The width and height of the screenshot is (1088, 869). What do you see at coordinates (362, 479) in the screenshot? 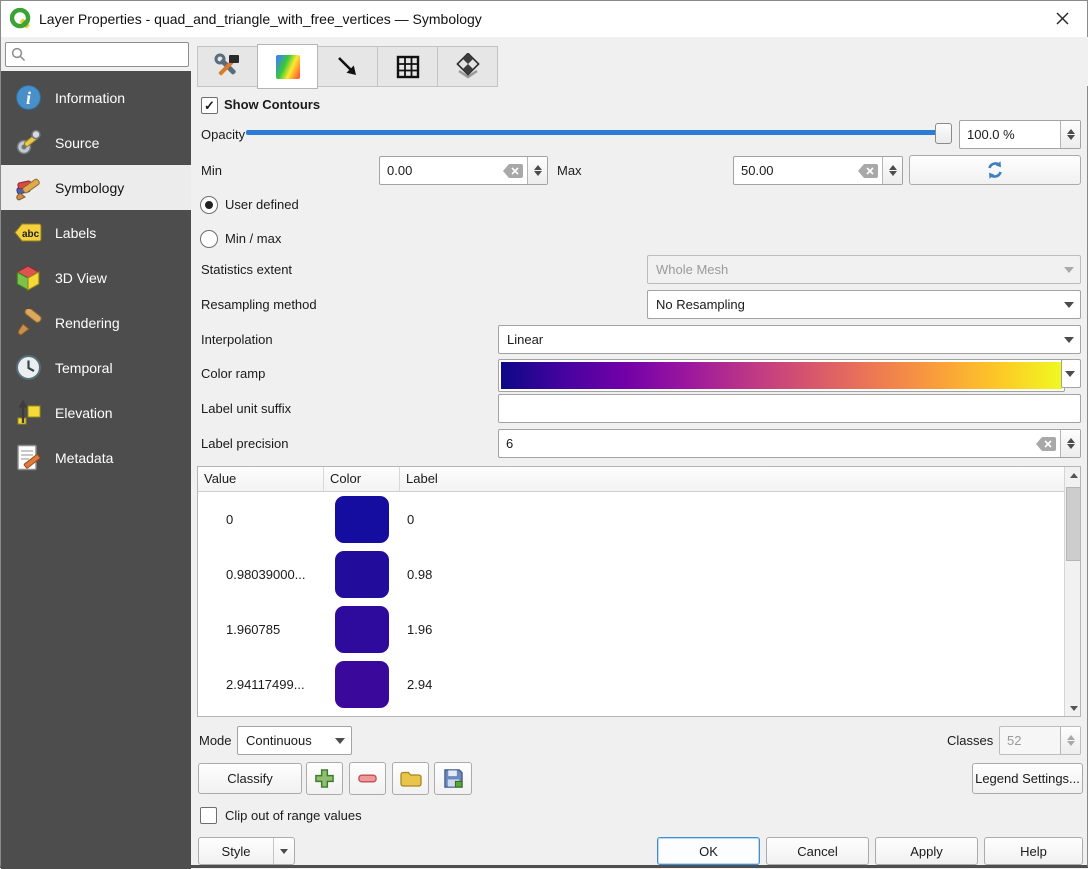
I see `column-header-color: Color` at bounding box center [362, 479].